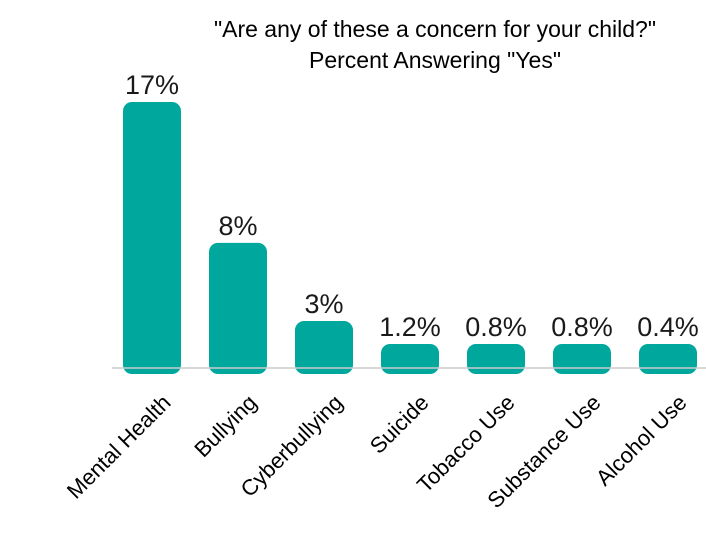 This screenshot has height=549, width=706. I want to click on category-label: Suicide, so click(399, 424).